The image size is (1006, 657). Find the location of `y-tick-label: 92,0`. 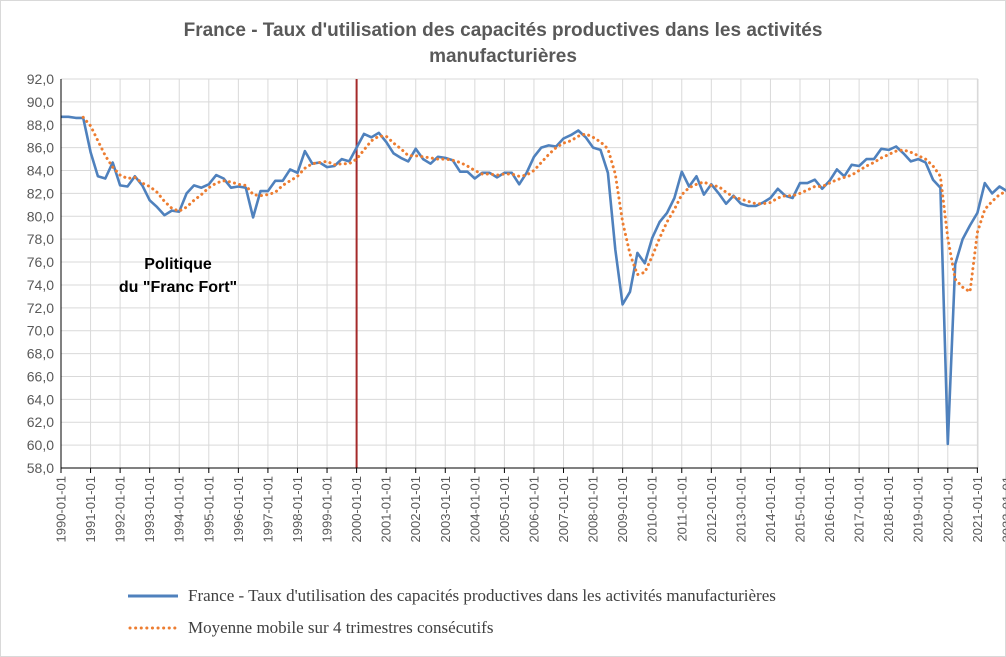

y-tick-label: 92,0 is located at coordinates (40, 79).